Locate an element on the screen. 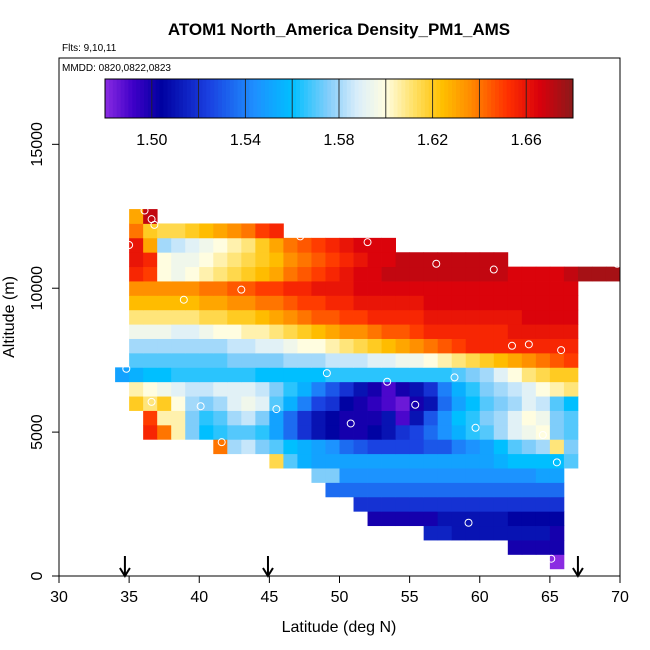 The image size is (650, 650). colorbar-tick-label: 1.58 is located at coordinates (338, 140).